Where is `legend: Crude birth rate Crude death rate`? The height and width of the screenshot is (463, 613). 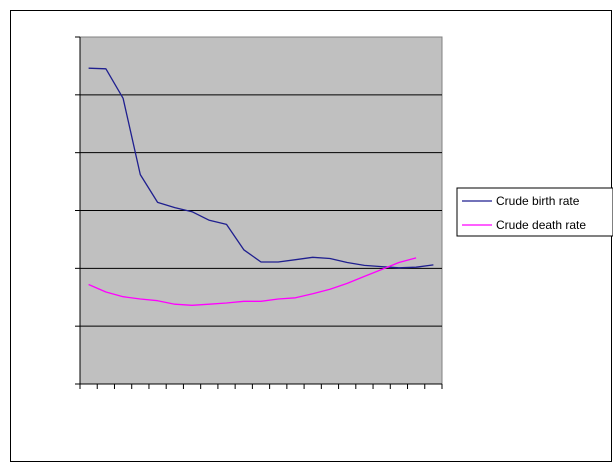 legend: Crude birth rate Crude death rate is located at coordinates (534, 212).